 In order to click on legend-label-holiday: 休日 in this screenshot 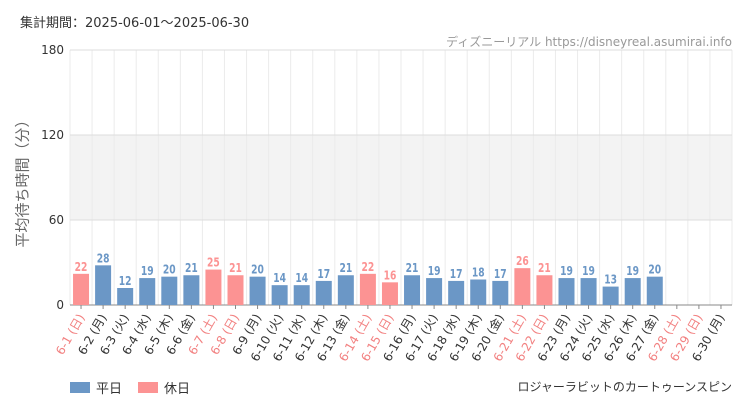, I will do `click(177, 389)`.